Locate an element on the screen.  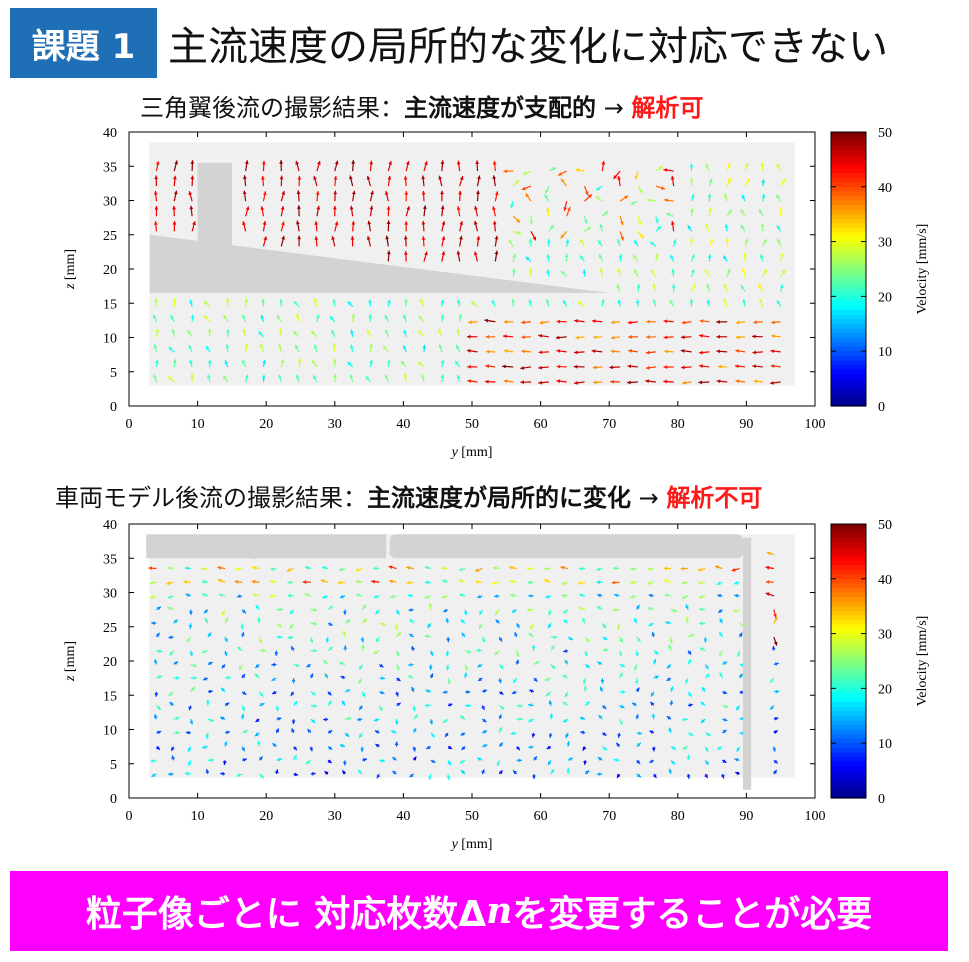
y-tick-label: 20 is located at coordinates (110, 270).